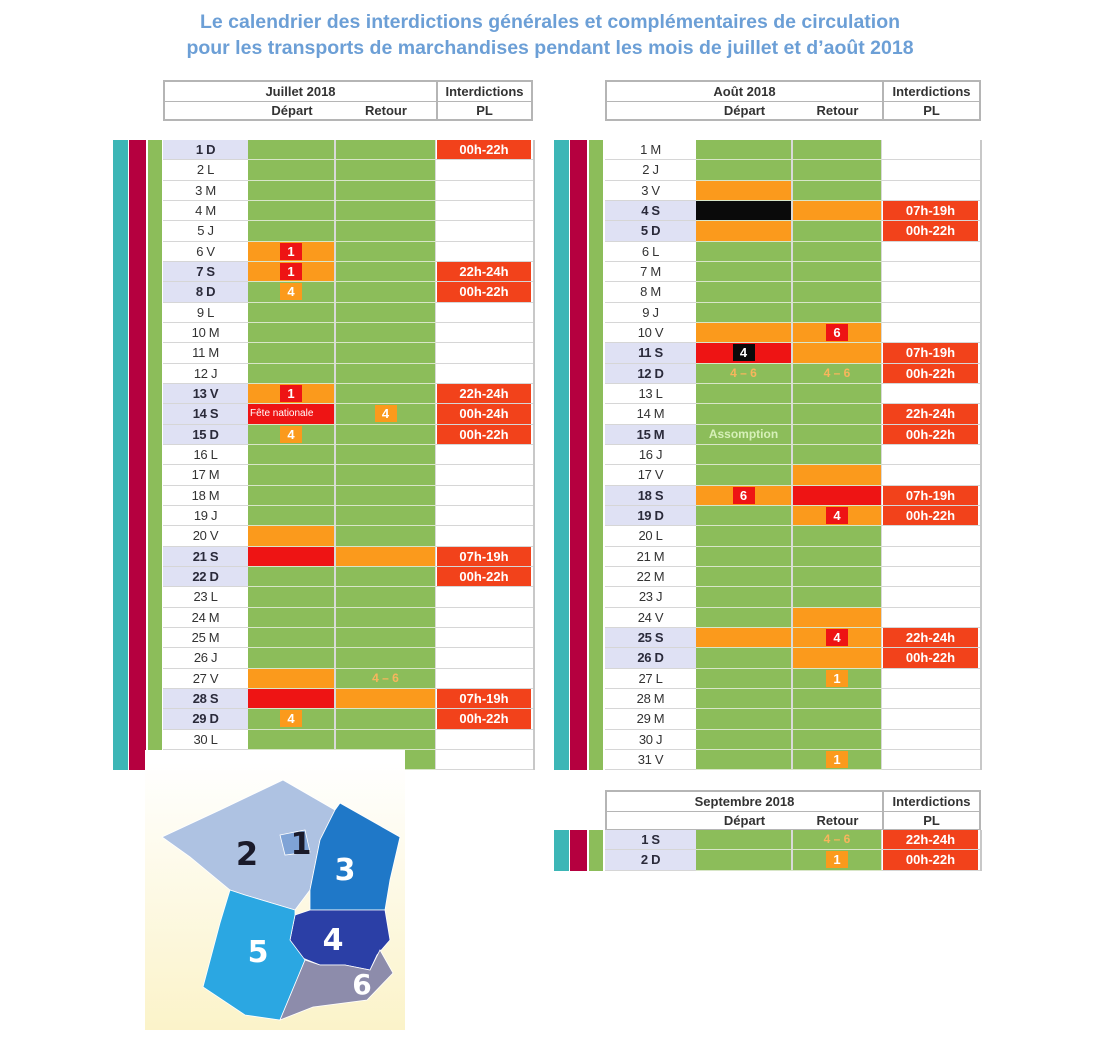 The image size is (1100, 1043). I want to click on day-row: 20 V, so click(348, 536).